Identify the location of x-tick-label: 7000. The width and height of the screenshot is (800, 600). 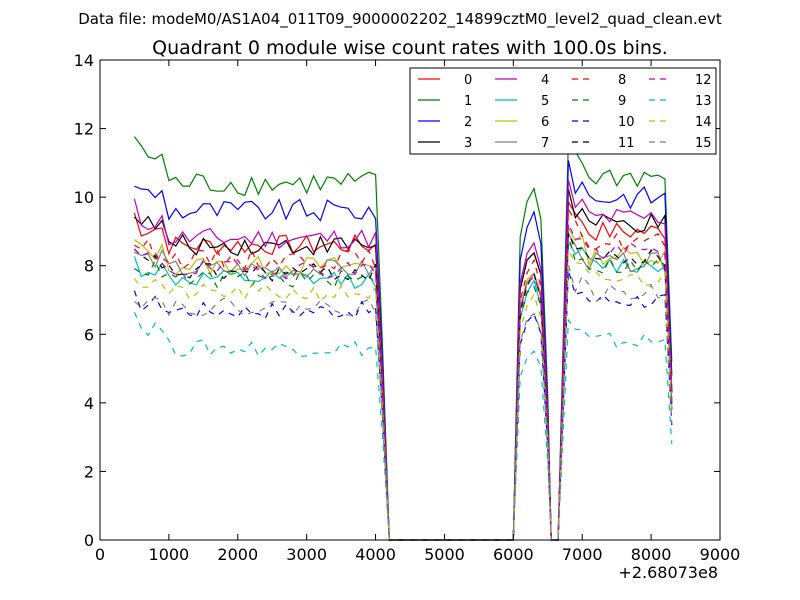
(582, 554).